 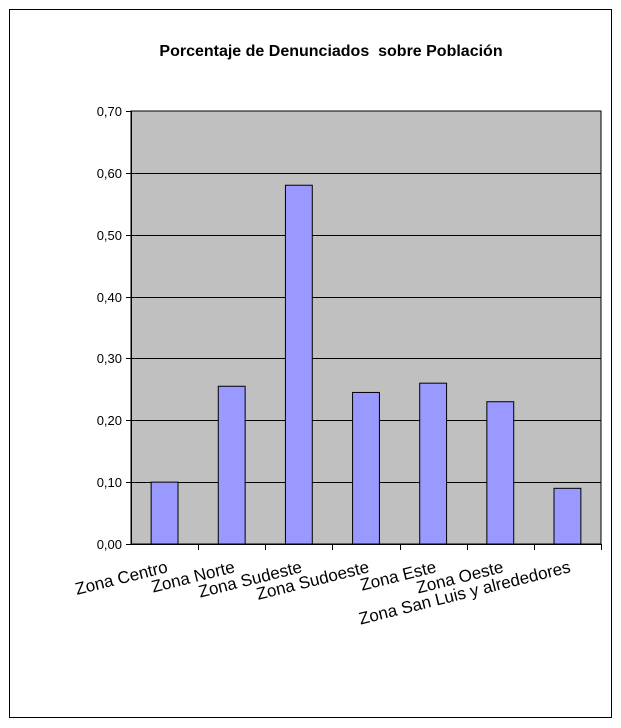 What do you see at coordinates (109, 111) in the screenshot?
I see `y-tick-label: 0,70` at bounding box center [109, 111].